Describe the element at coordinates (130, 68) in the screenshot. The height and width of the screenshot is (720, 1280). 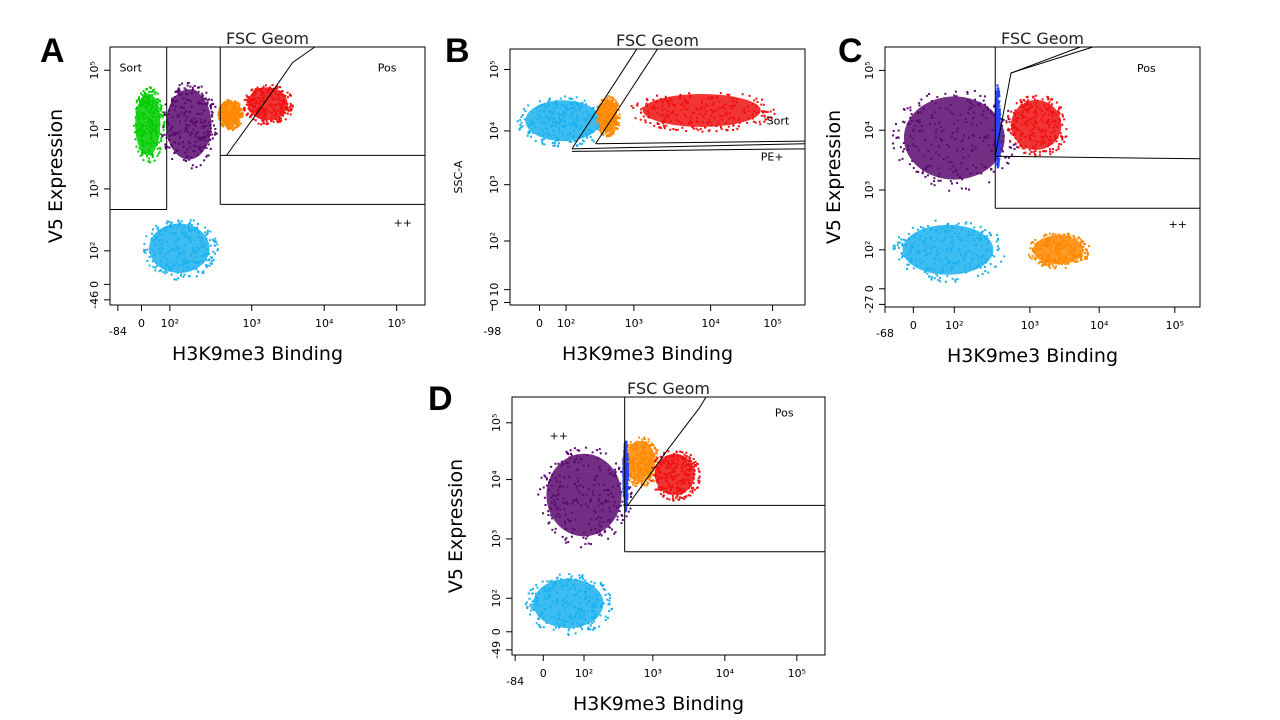
I see `gate-label: Sort` at that location.